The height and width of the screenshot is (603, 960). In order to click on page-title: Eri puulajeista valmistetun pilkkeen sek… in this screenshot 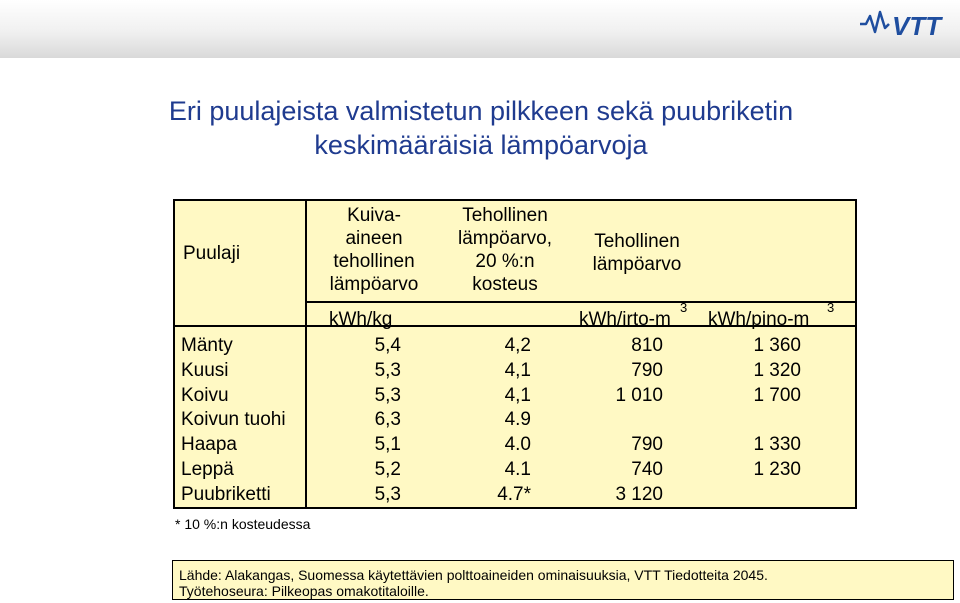, I will do `click(481, 128)`.